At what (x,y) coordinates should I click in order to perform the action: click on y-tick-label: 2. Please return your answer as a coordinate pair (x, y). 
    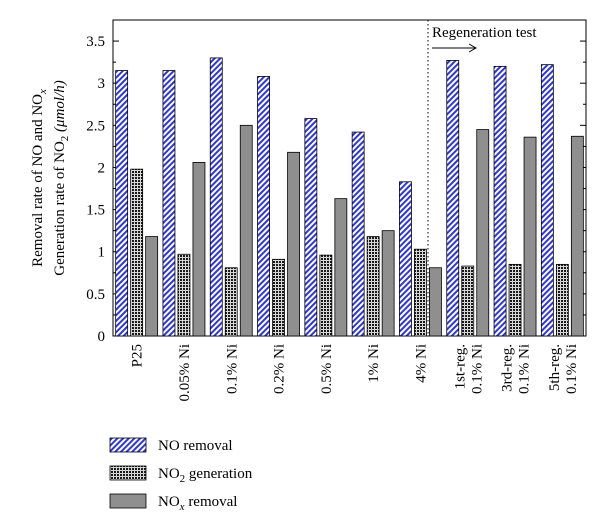
    Looking at the image, I should click on (102, 168).